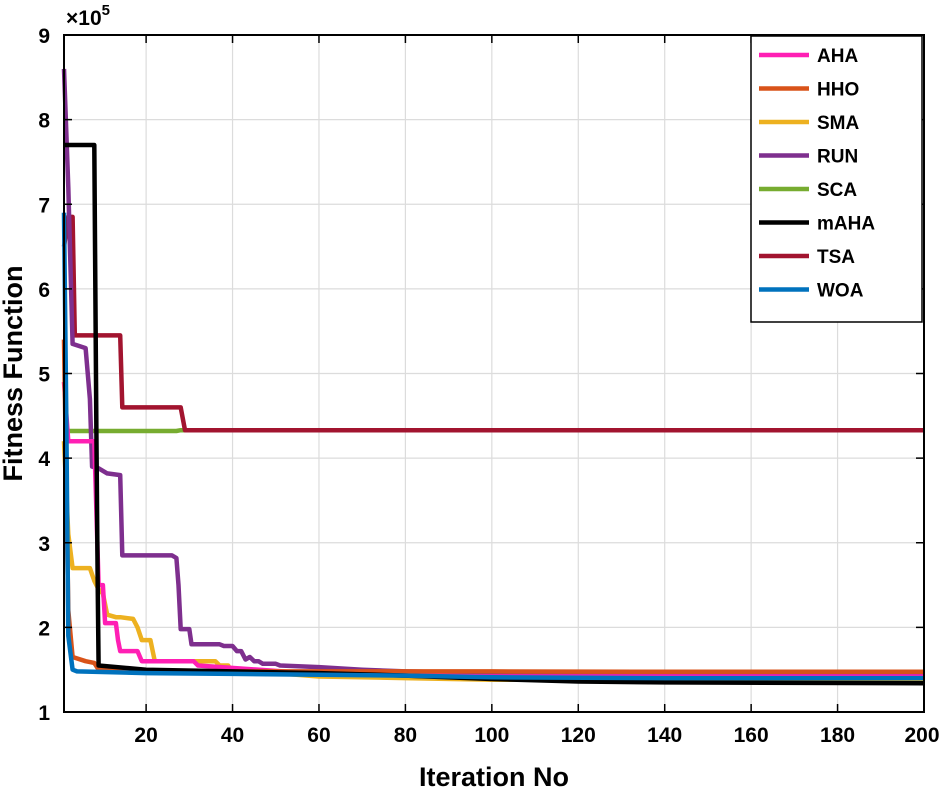 Image resolution: width=945 pixels, height=791 pixels. I want to click on legend-label-sca: SCA, so click(837, 190).